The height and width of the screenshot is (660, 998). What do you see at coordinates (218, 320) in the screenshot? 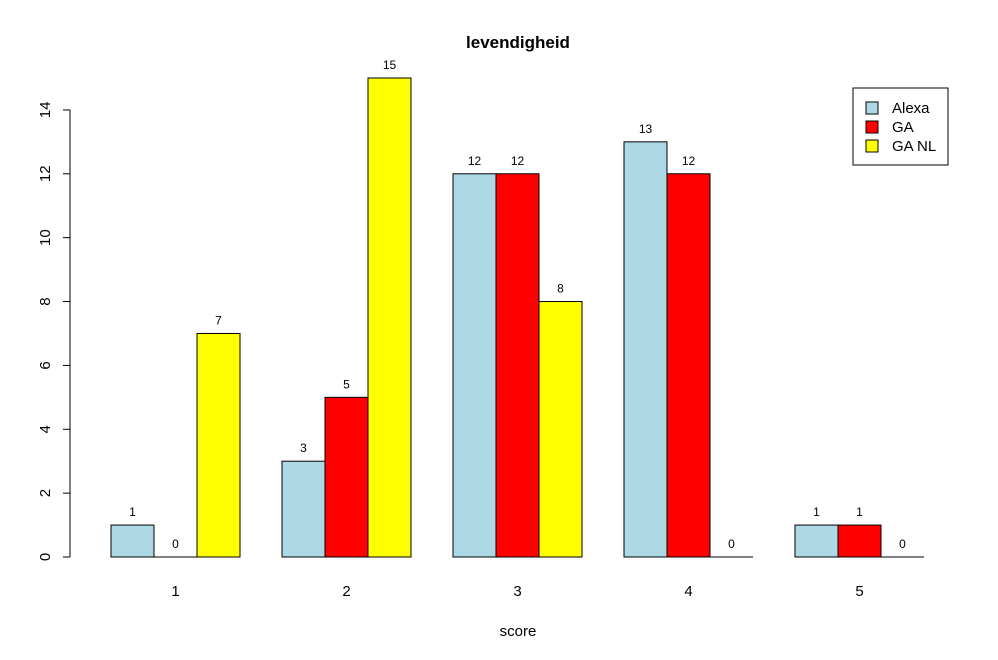
I see `data-label: 7` at bounding box center [218, 320].